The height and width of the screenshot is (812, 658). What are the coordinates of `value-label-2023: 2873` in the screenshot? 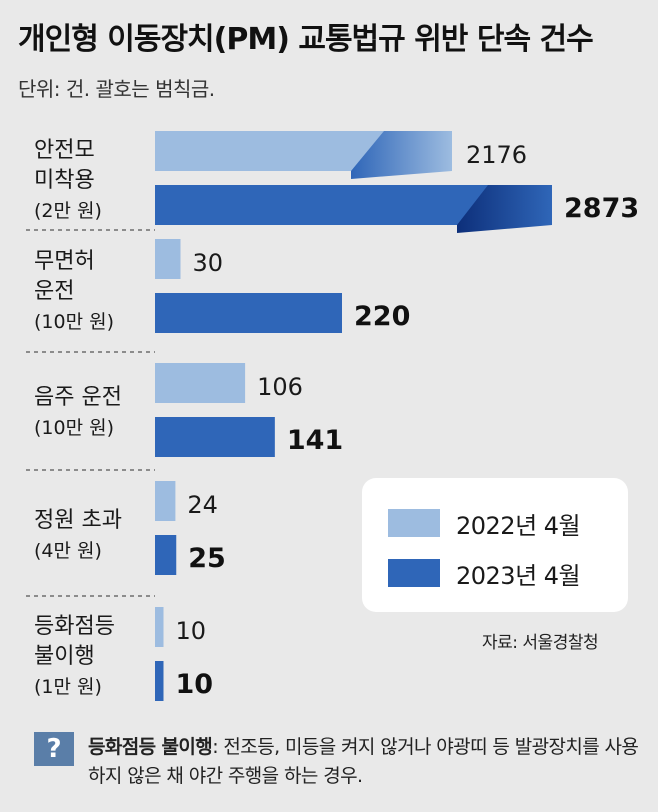 It's located at (601, 208).